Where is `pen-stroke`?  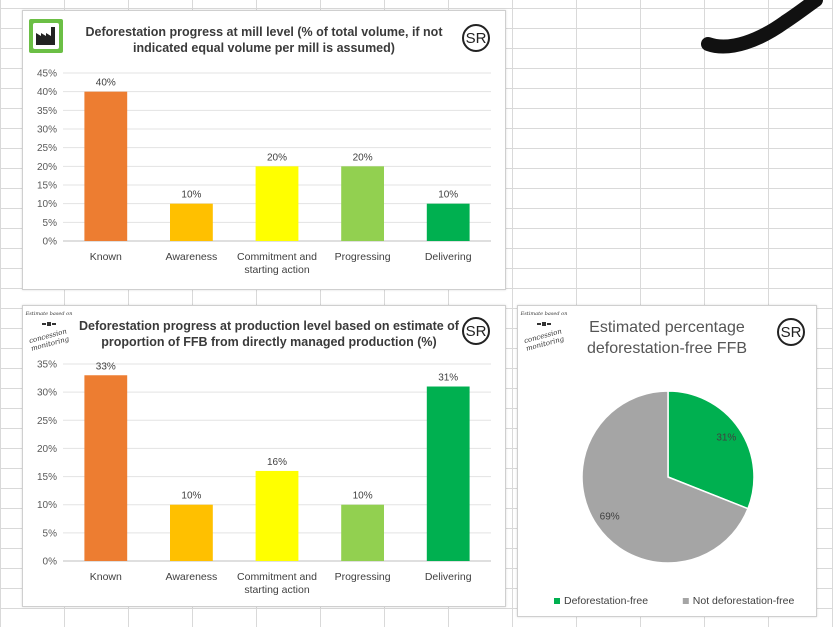
pen-stroke is located at coordinates (762, 27).